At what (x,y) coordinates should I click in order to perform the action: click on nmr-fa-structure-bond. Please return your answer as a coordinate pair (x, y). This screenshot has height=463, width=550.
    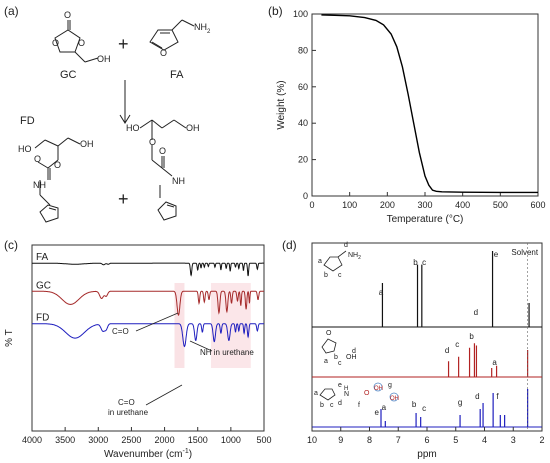
    Looking at the image, I should click on (342, 254).